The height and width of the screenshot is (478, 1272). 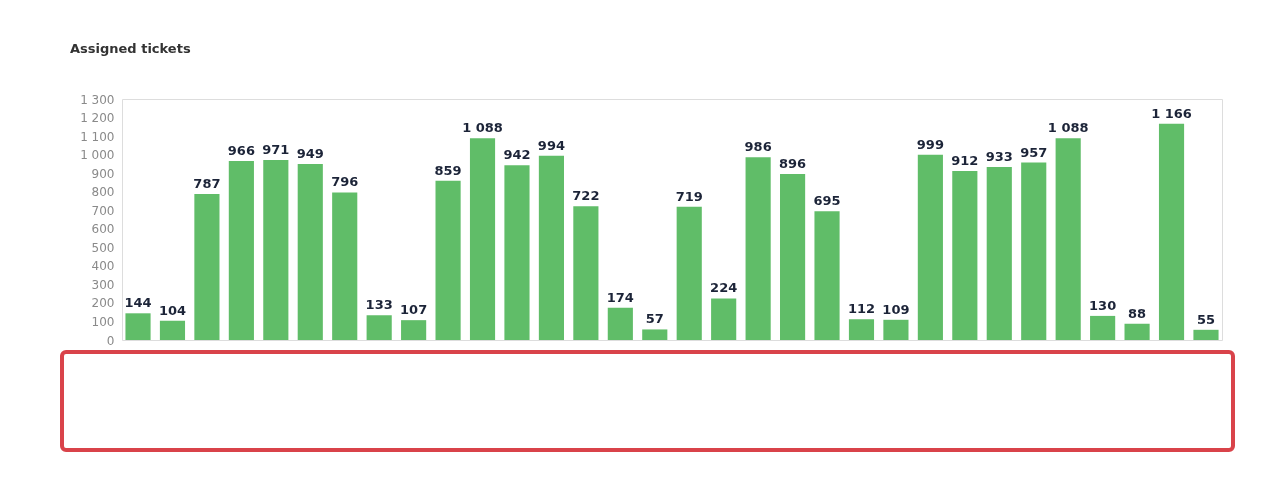 What do you see at coordinates (103, 173) in the screenshot?
I see `y-tick-label: 900` at bounding box center [103, 173].